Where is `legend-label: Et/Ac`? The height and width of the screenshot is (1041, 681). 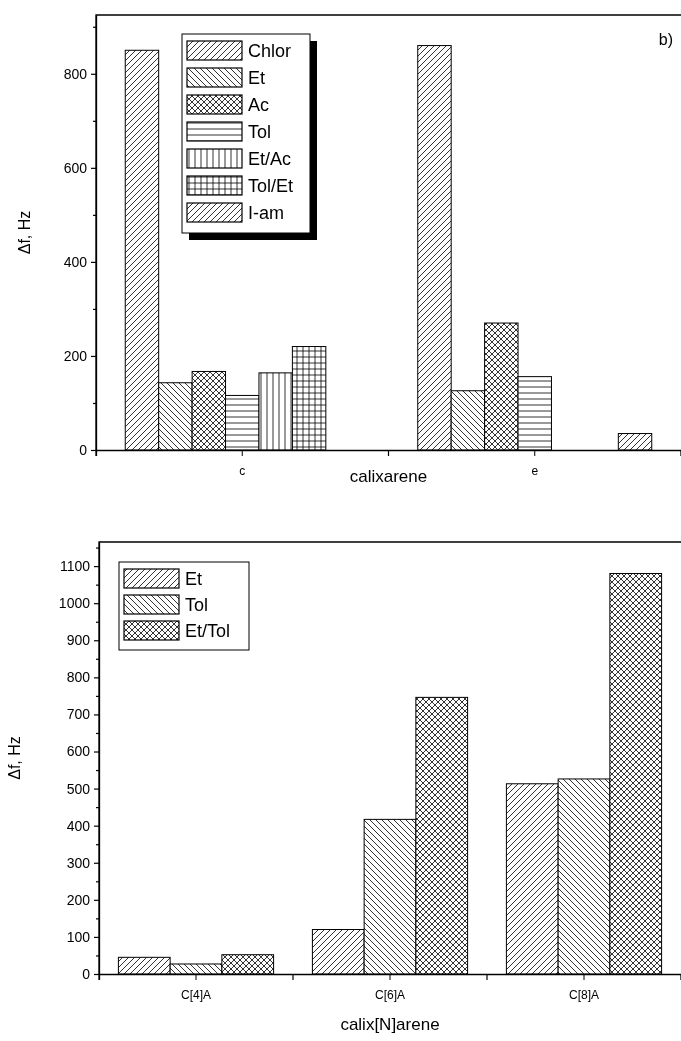 legend-label: Et/Ac is located at coordinates (270, 158).